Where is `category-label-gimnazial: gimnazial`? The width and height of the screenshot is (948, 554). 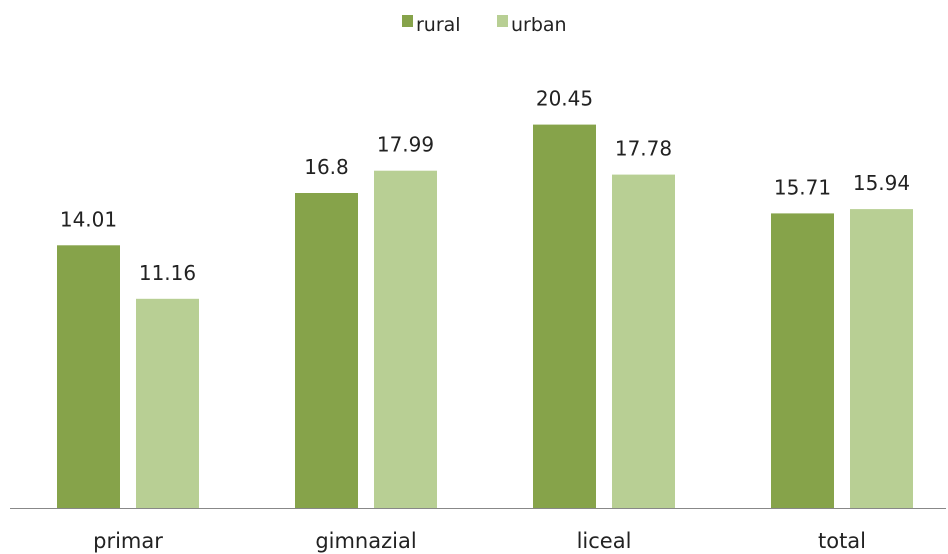 category-label-gimnazial: gimnazial is located at coordinates (365, 541).